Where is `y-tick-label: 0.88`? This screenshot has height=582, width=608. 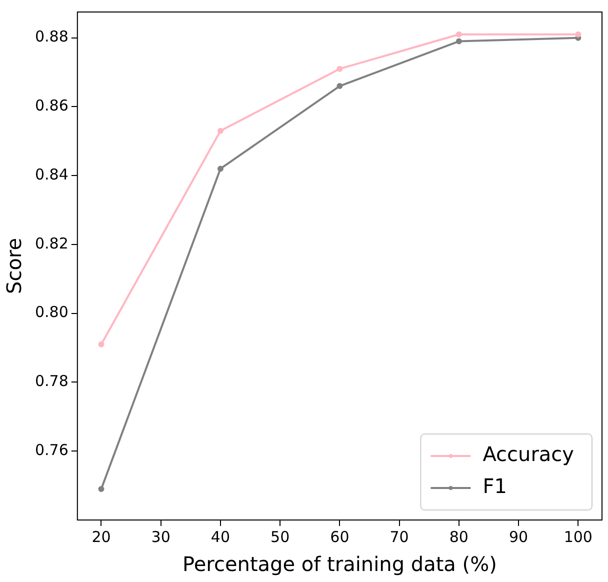 y-tick-label: 0.88 is located at coordinates (51, 37).